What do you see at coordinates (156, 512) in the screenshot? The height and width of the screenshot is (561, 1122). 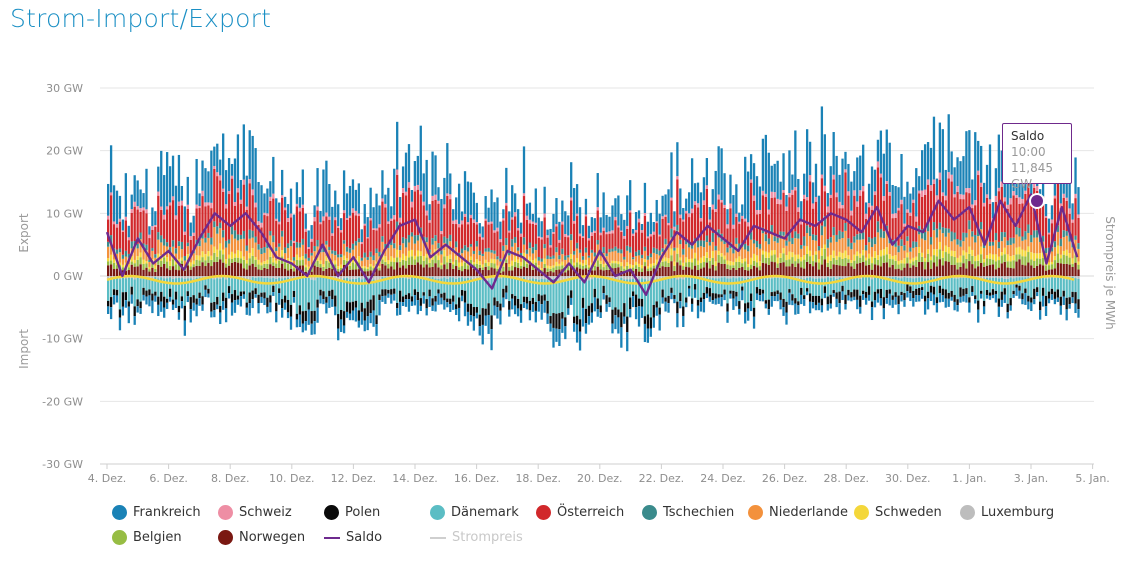 I see `legend-item-frankreich: Frankreich` at bounding box center [156, 512].